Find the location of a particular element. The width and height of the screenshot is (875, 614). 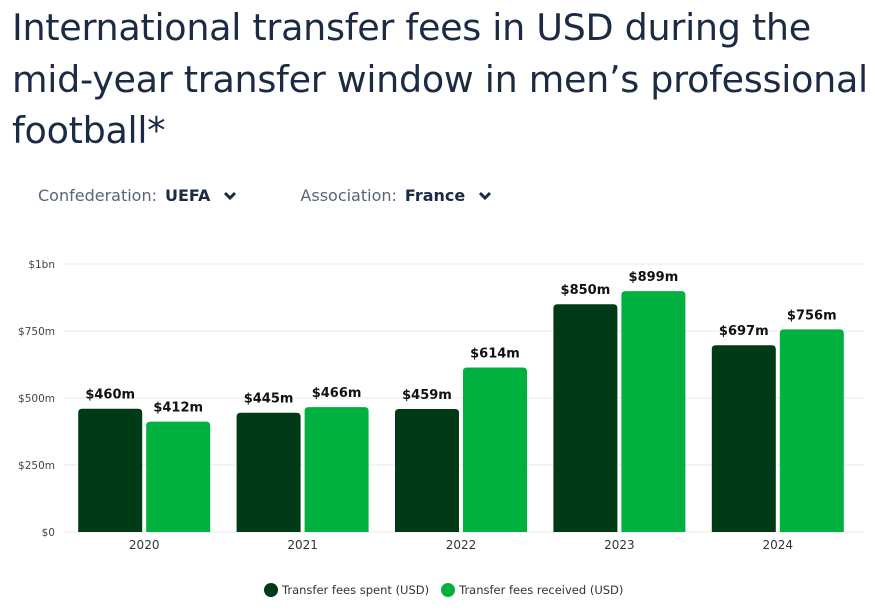

y-tick-label: $0 is located at coordinates (48, 533).